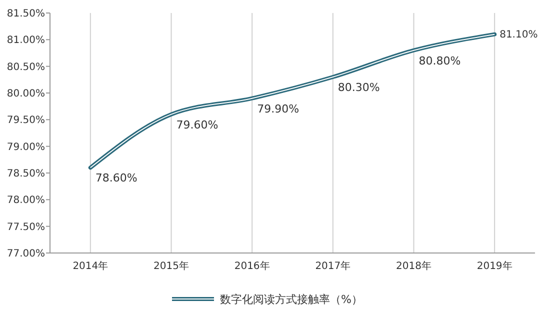  I want to click on data-label: 80.30%, so click(359, 87).